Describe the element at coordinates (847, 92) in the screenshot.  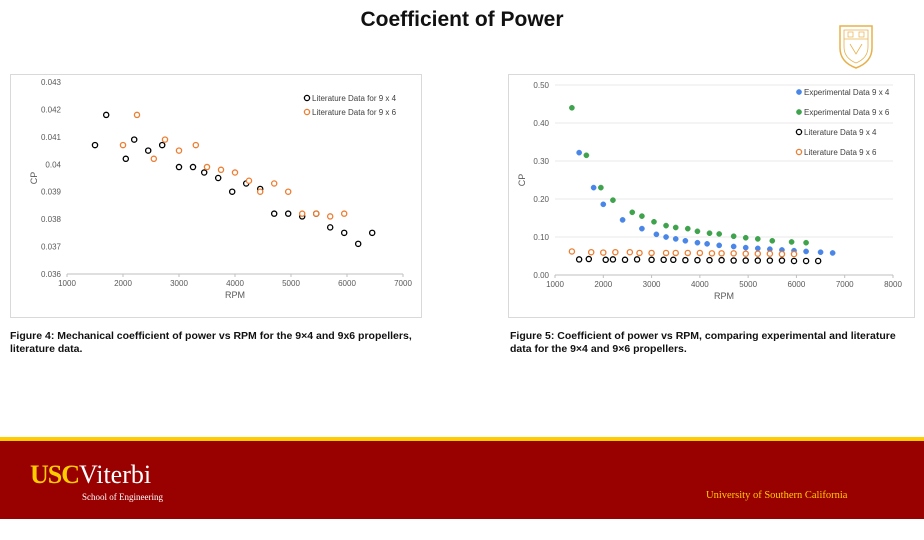
I see `chart-2-legend-label: Experimental Data 9 x 4` at that location.